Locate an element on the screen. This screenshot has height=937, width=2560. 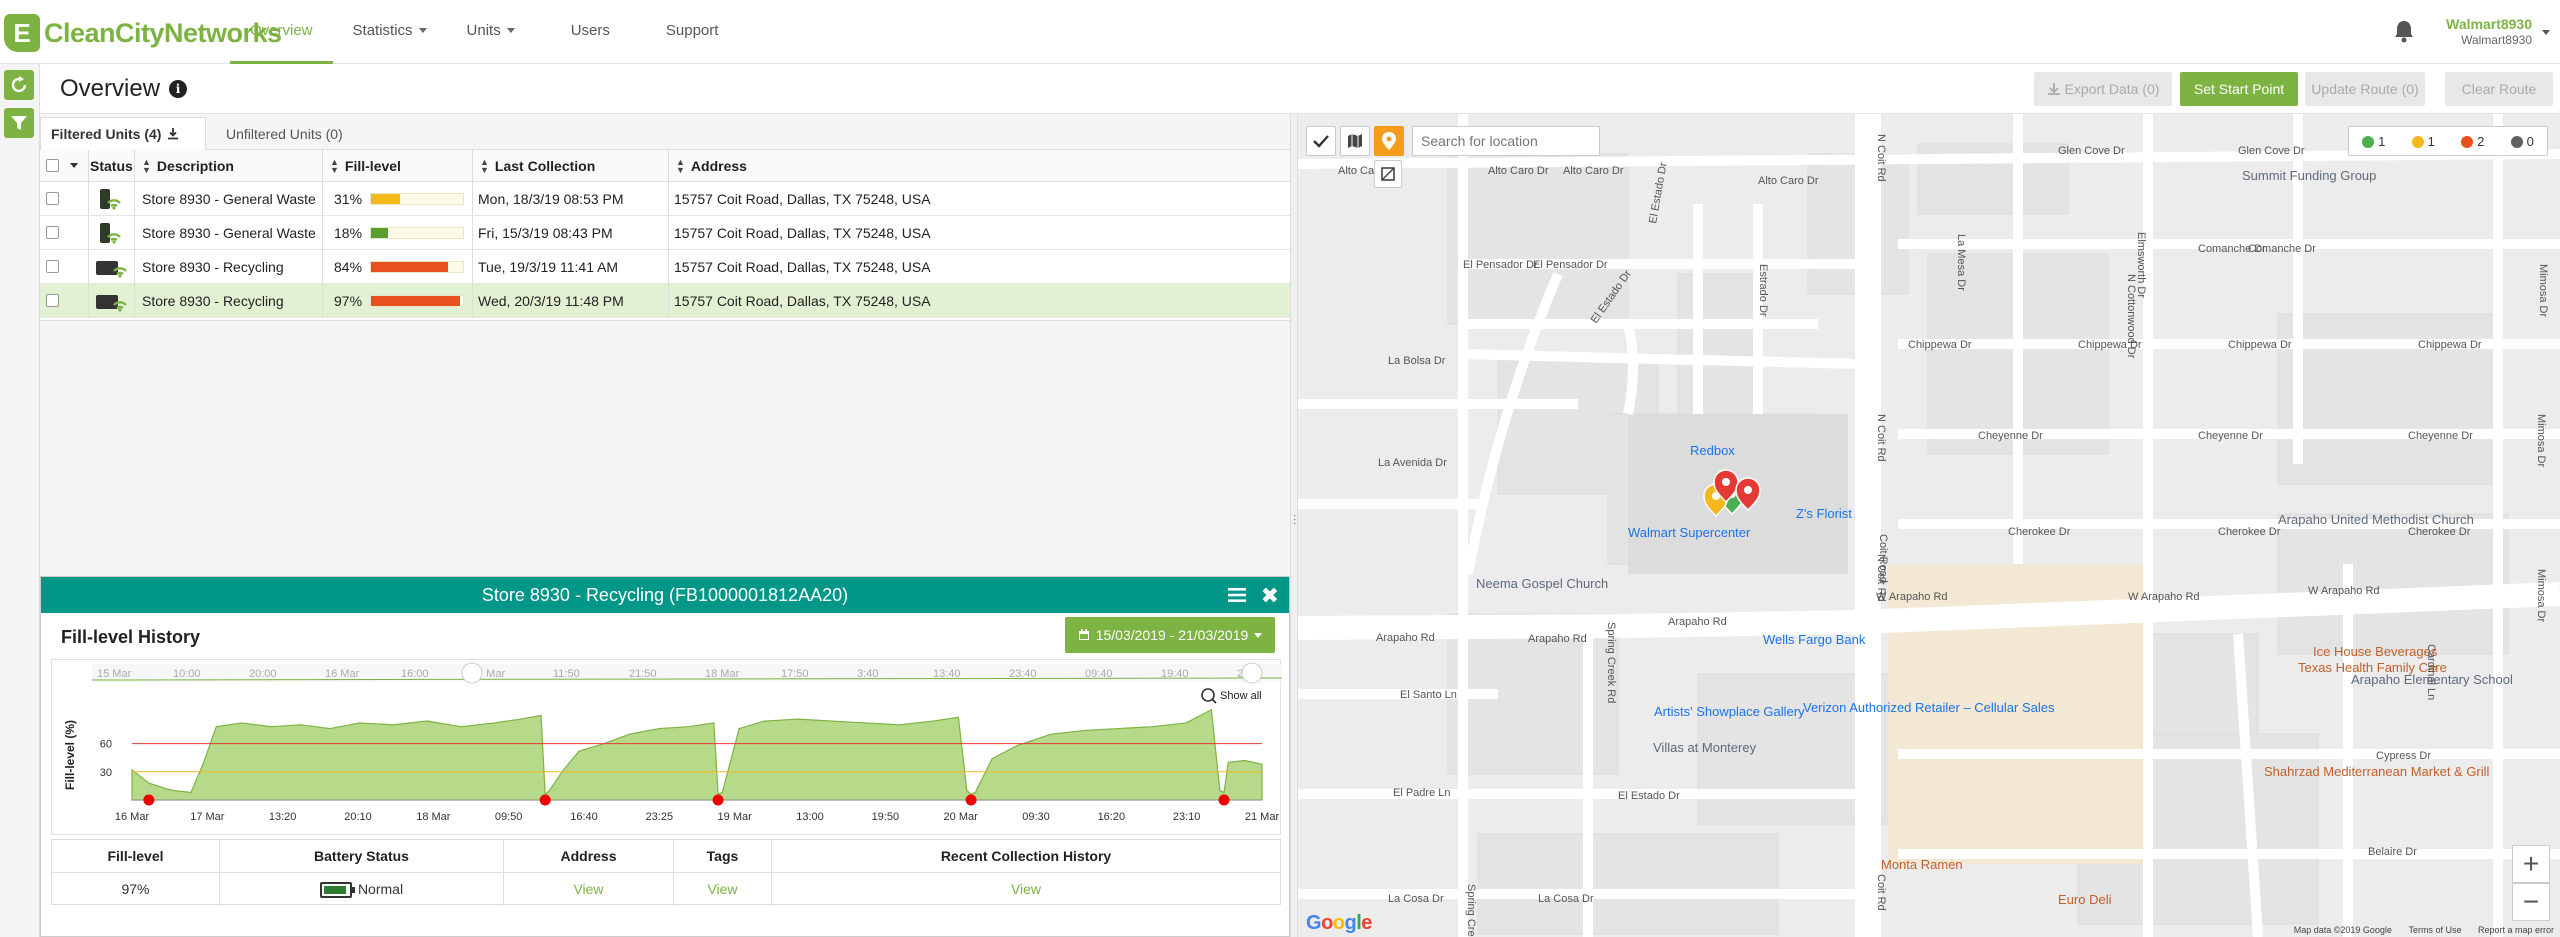
legend-yellow: 1 is located at coordinates (2423, 141).